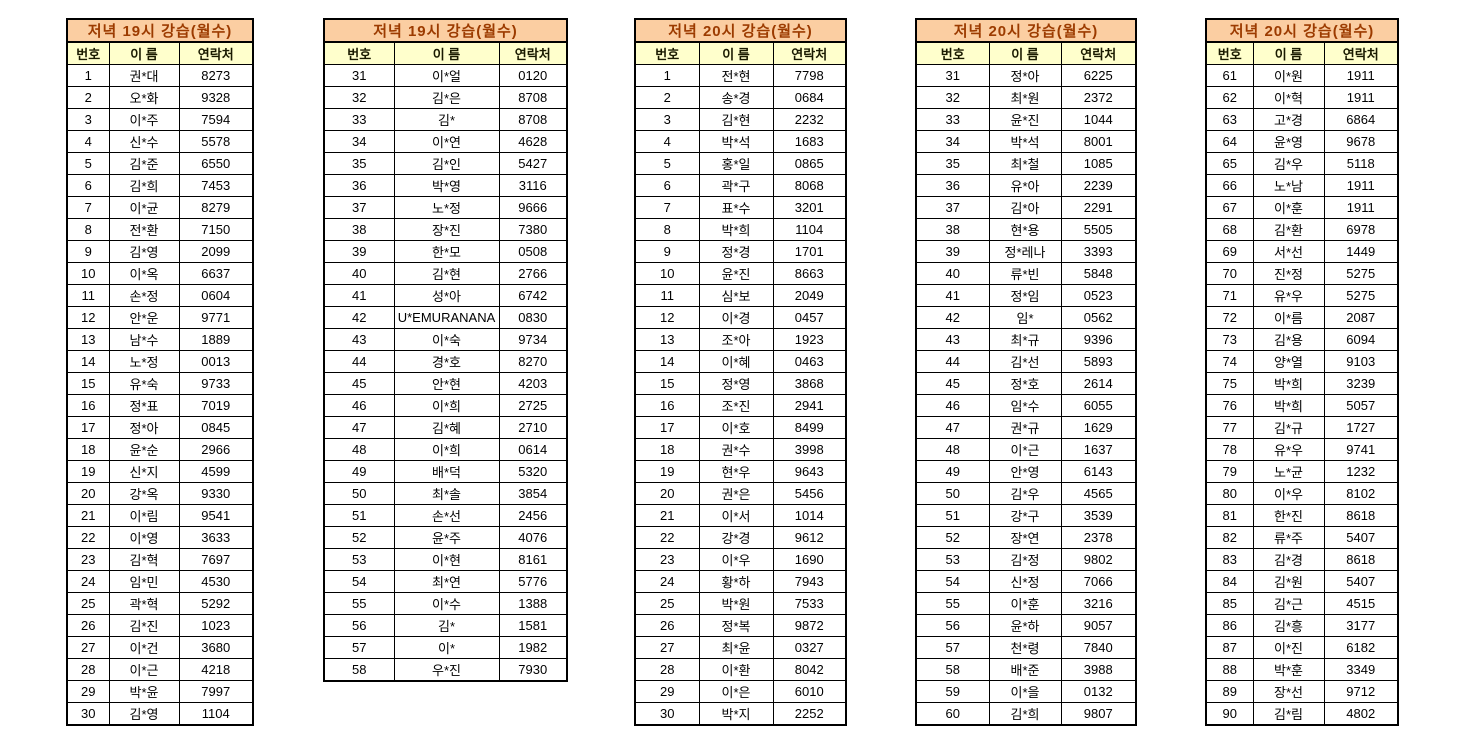 The height and width of the screenshot is (753, 1460). Describe the element at coordinates (740, 691) in the screenshot. I see `table-row: 29 이*은 6010` at that location.